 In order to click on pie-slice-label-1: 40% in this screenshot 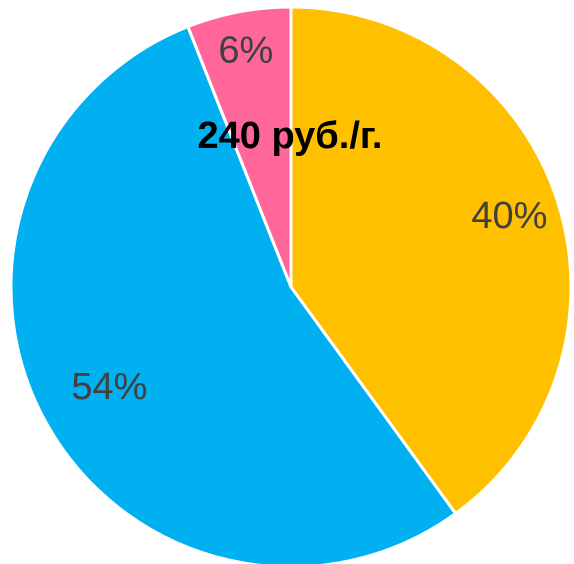, I will do `click(509, 216)`.